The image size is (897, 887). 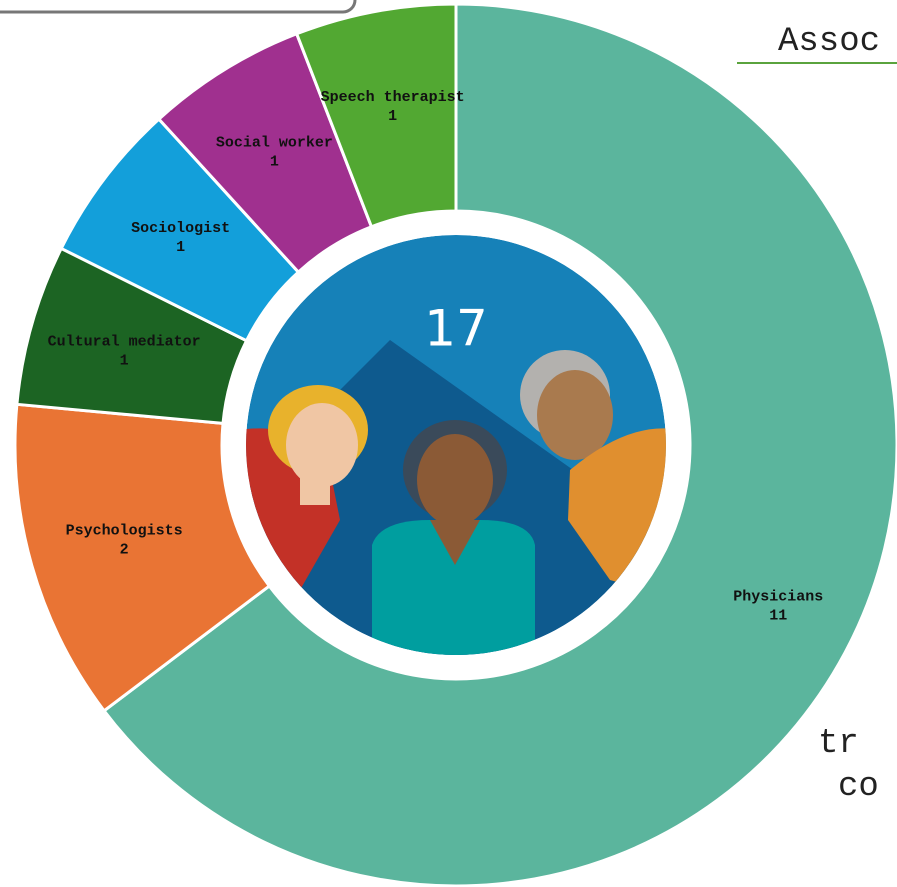 I want to click on segment-label: Social worker, so click(x=274, y=143).